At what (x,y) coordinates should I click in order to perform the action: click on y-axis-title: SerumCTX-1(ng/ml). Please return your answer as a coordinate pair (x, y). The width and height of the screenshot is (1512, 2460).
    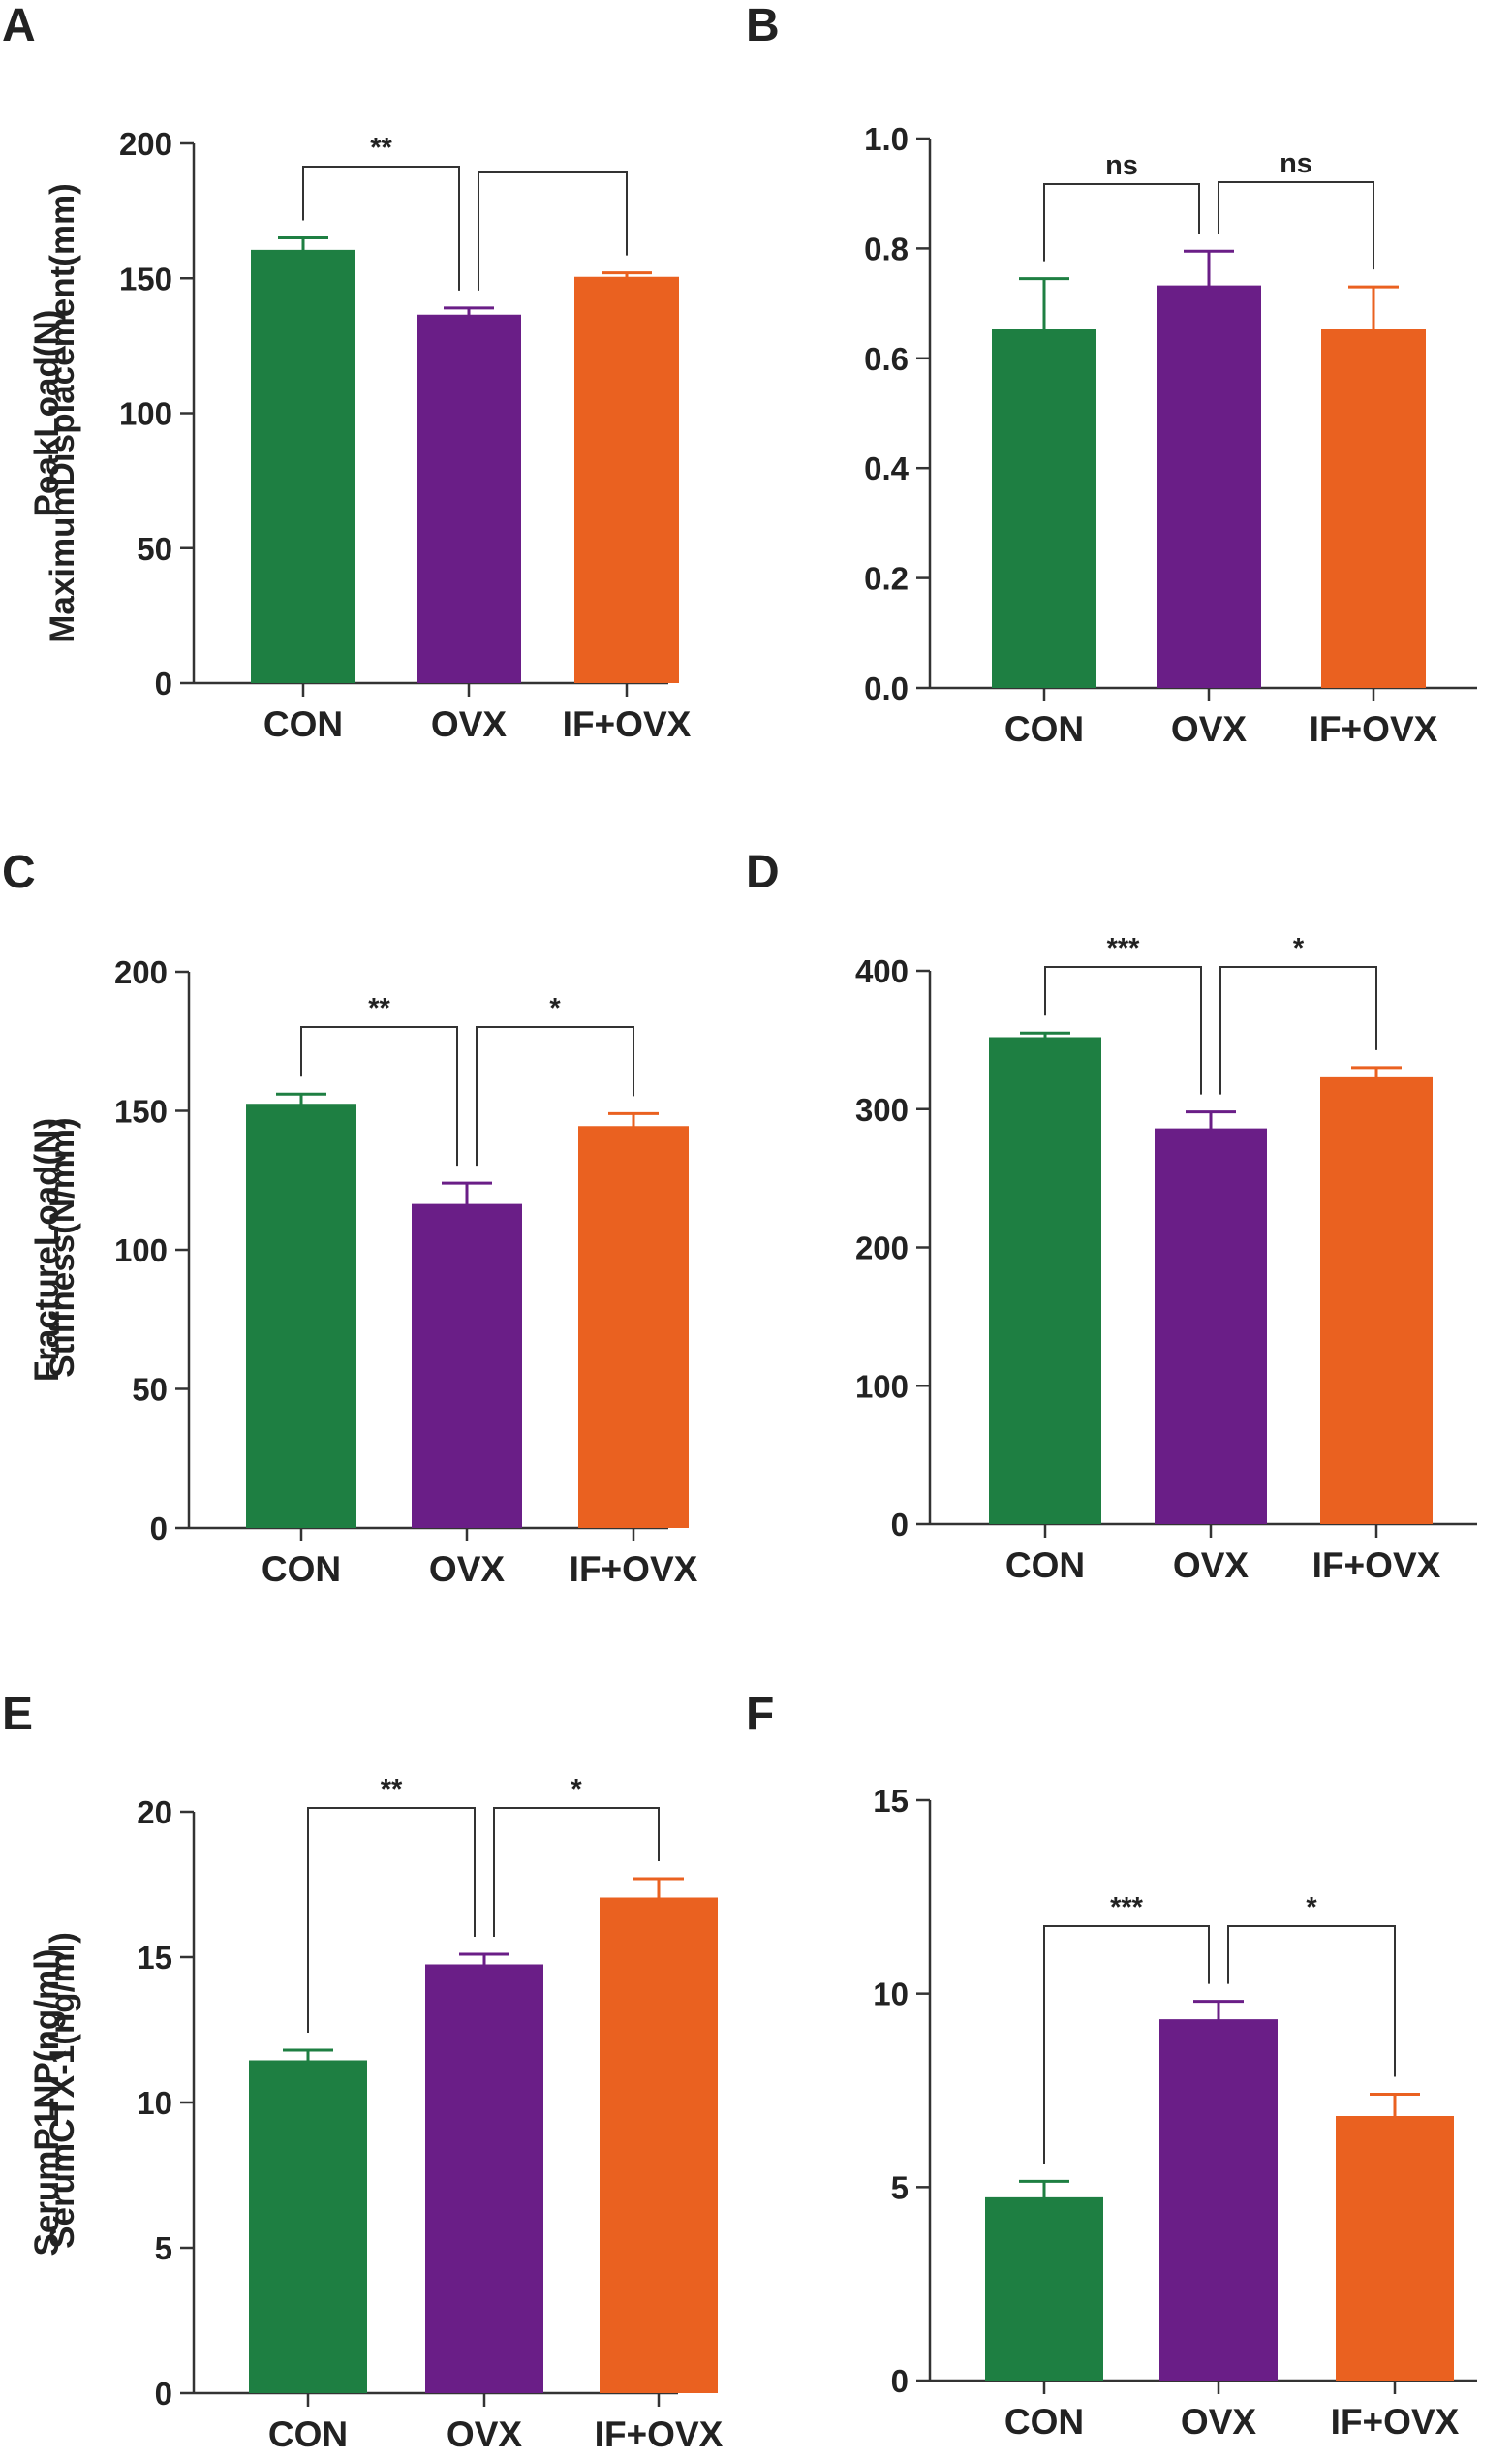
    Looking at the image, I should click on (62, 2090).